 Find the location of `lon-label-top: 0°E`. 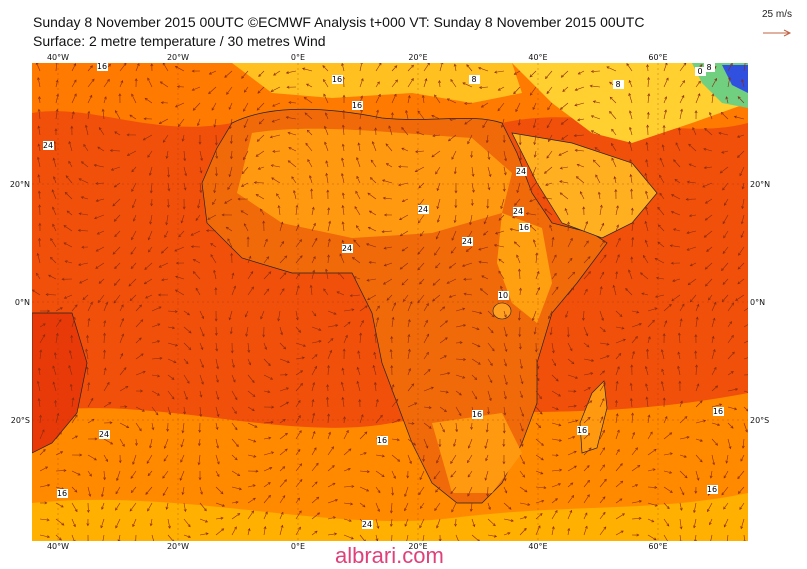

lon-label-top: 0°E is located at coordinates (298, 57).